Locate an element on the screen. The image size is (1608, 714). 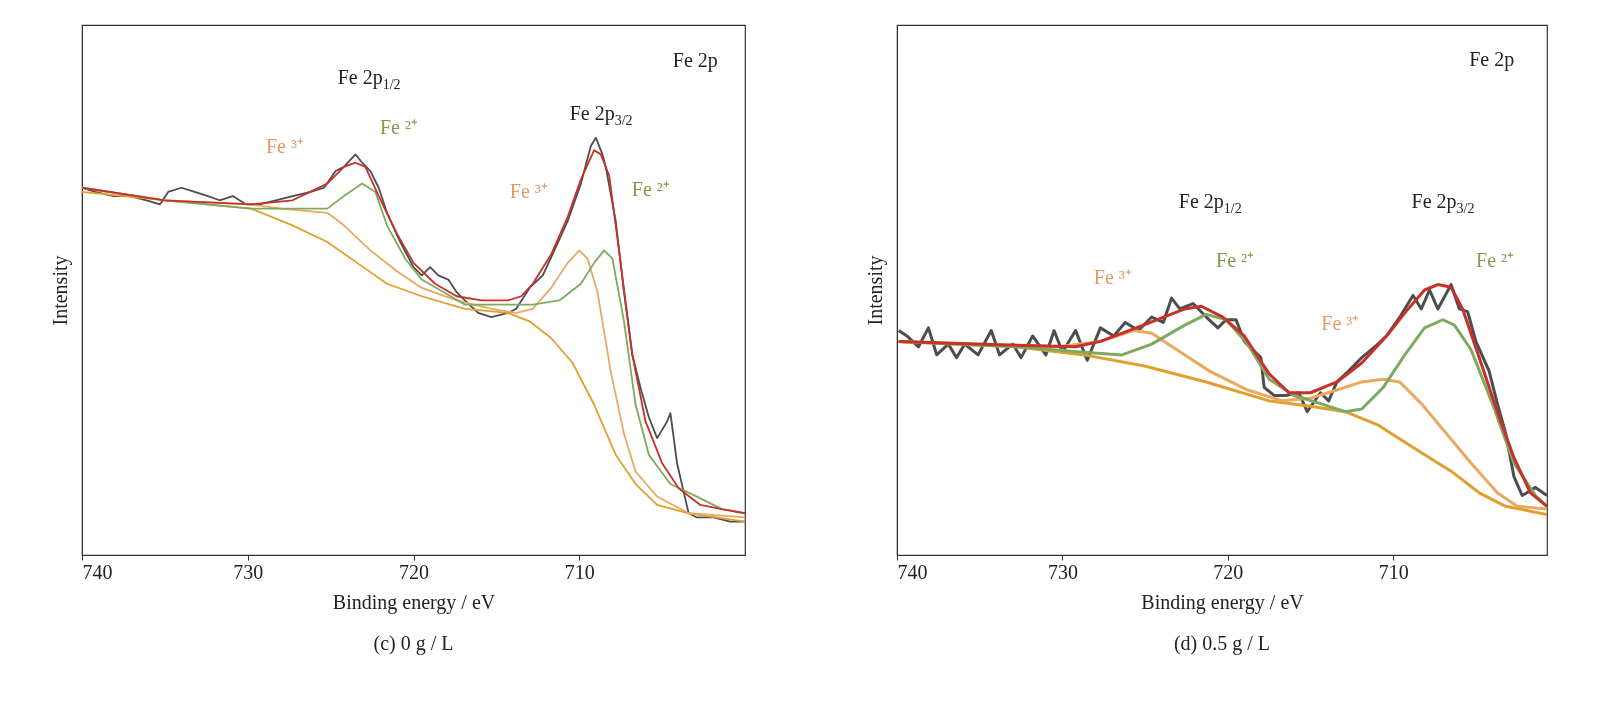
text: (d) 0.5 g / L is located at coordinates (1222, 643).